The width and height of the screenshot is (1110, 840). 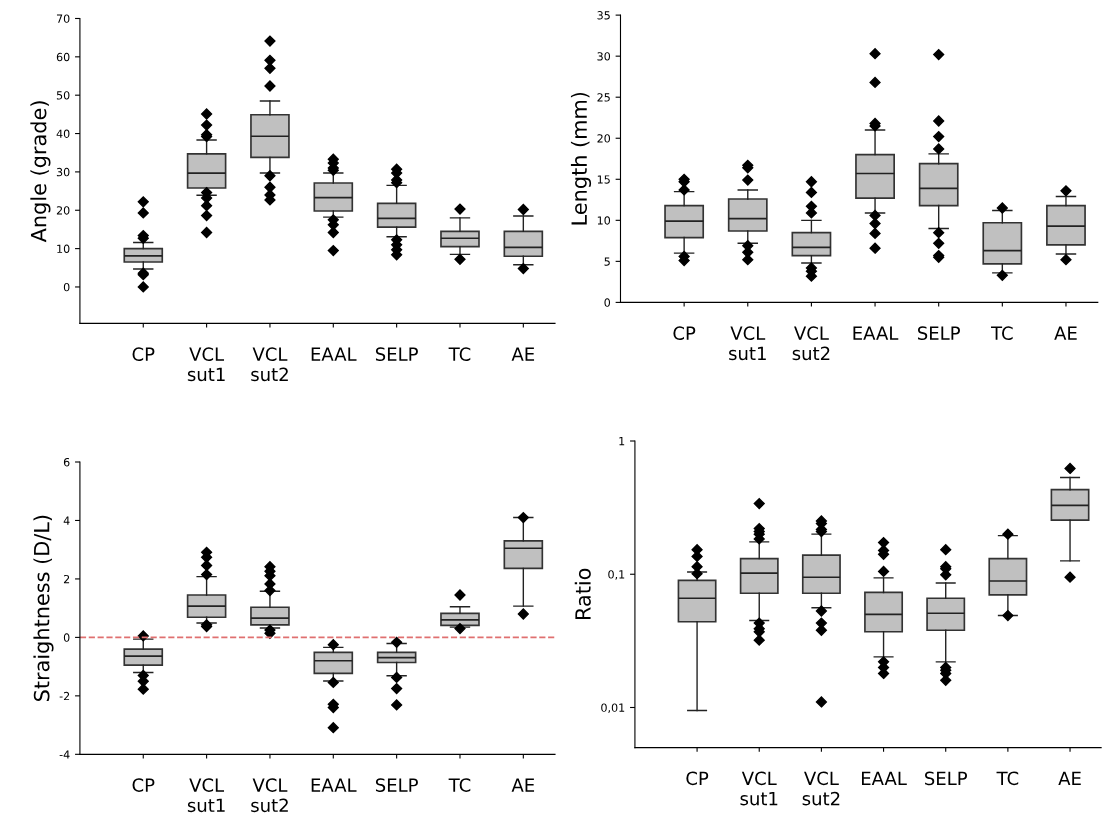 What do you see at coordinates (63, 133) in the screenshot?
I see `y-tick-label: 40` at bounding box center [63, 133].